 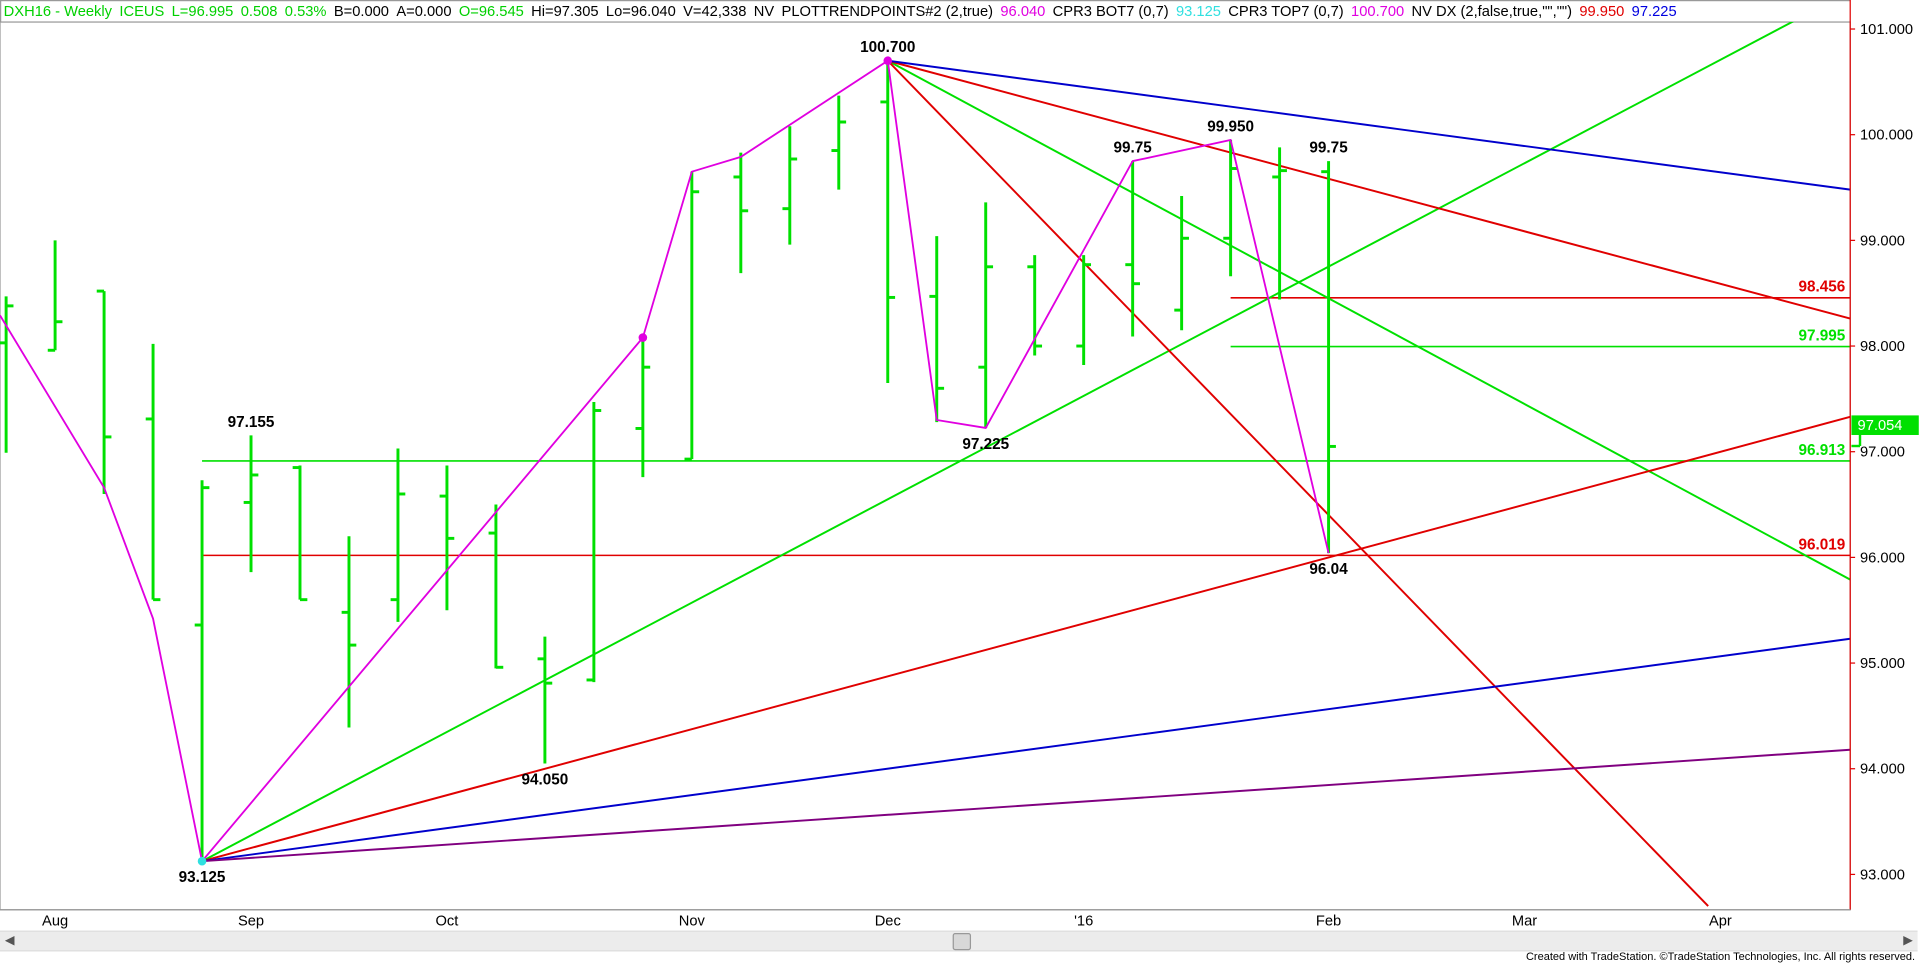 I want to click on time-tick-label: Apr, so click(x=1720, y=922).